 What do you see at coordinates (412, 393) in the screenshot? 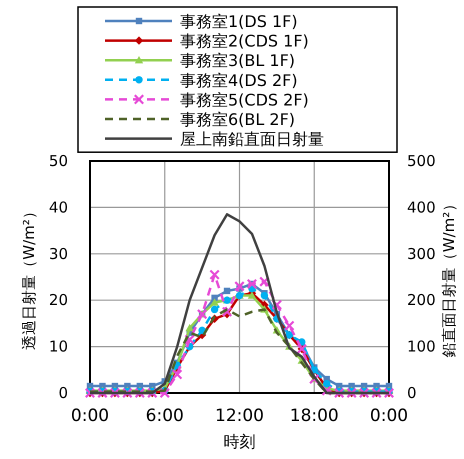
I see `y2-tick-label: 0` at bounding box center [412, 393].